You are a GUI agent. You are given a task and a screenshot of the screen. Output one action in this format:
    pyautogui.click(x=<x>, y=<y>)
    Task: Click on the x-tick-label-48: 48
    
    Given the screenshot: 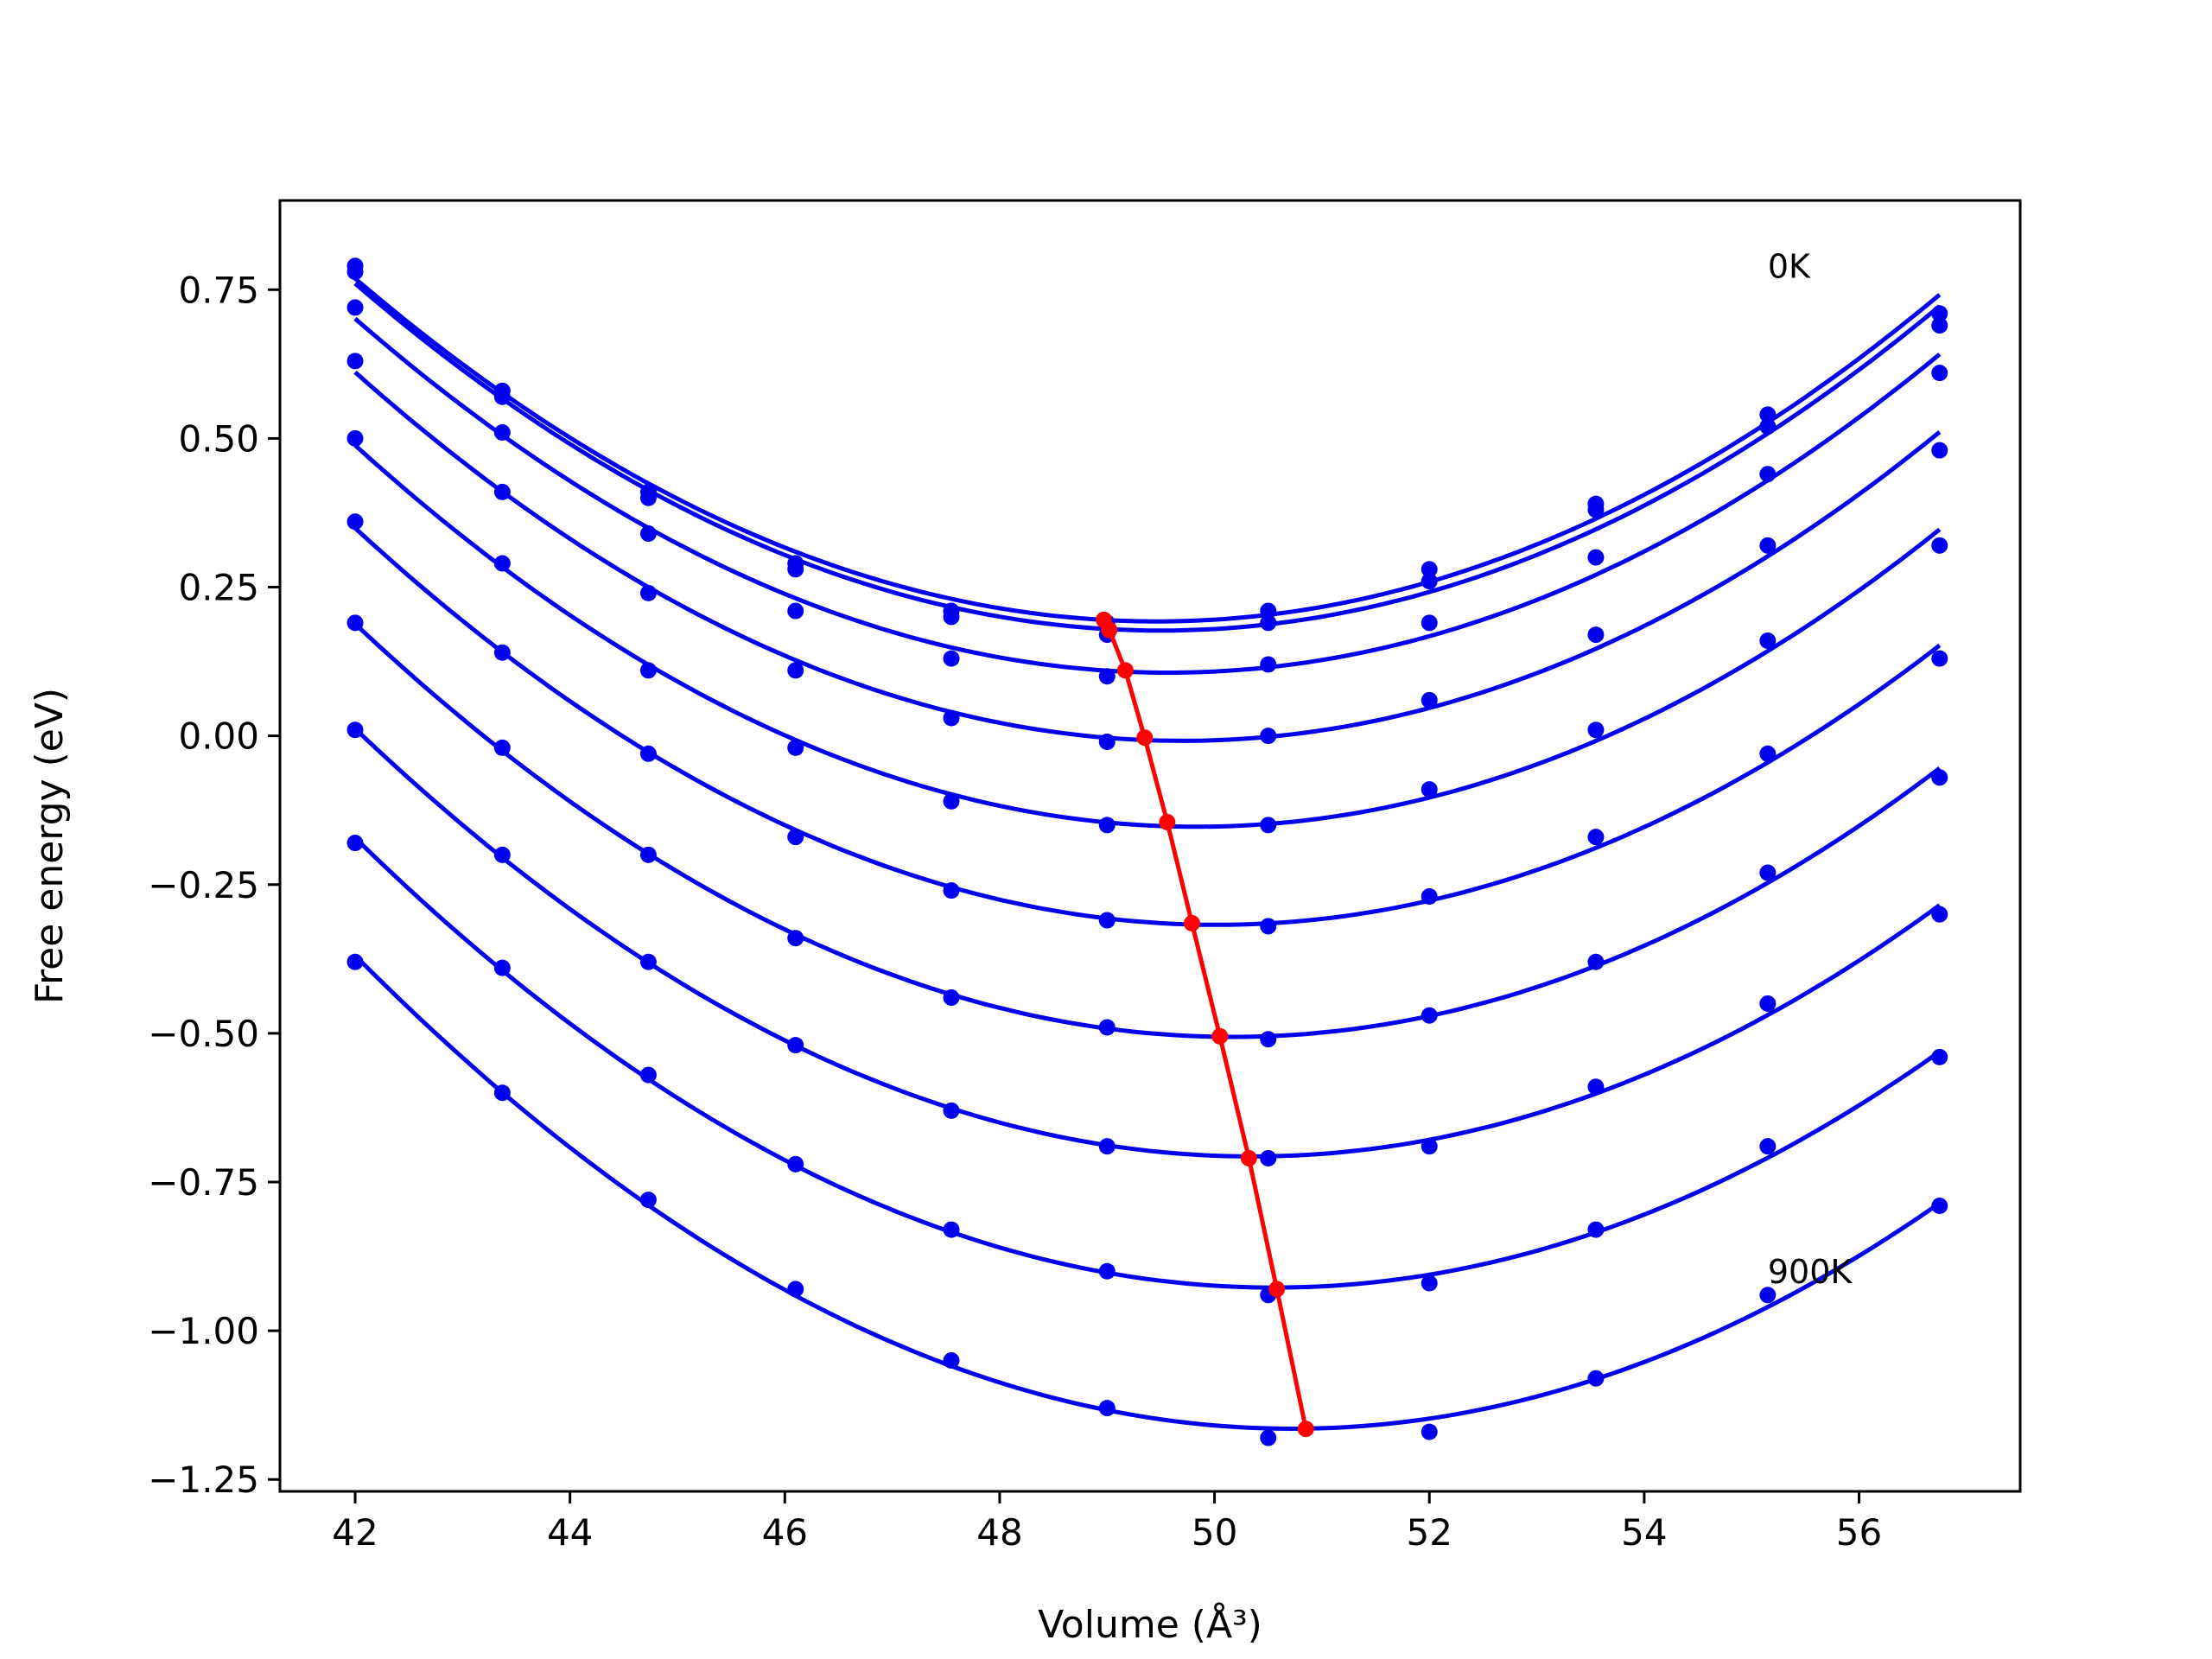 What is the action you would take?
    pyautogui.click(x=999, y=1532)
    